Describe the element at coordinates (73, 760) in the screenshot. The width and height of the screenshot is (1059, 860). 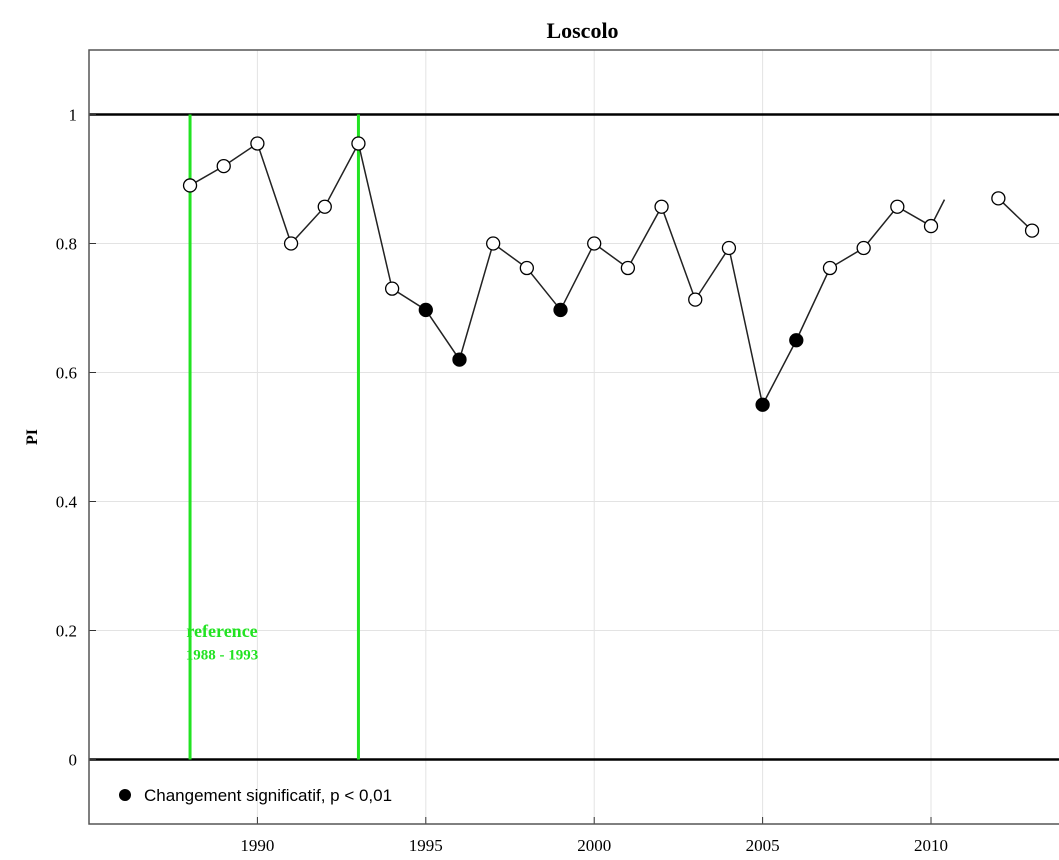
I see `y-tick-label: 0` at that location.